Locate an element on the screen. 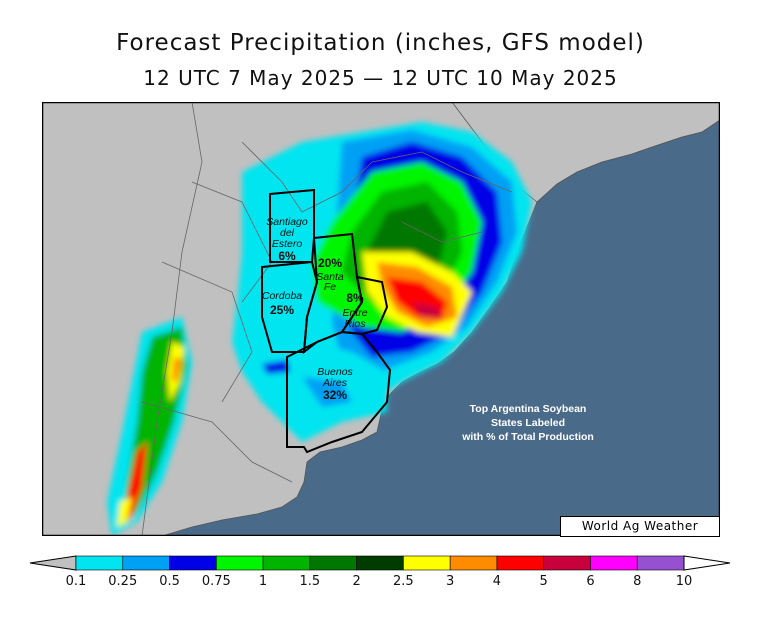  annotation-line-1: Top Argentina Soybean is located at coordinates (528, 409).